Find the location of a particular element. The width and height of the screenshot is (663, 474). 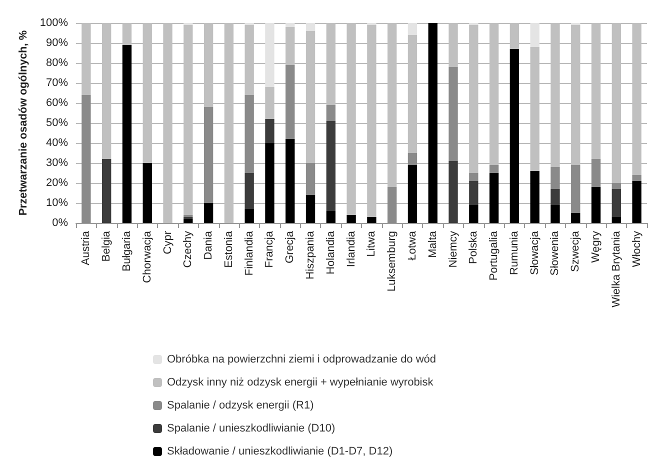

y-tick-label: 20% is located at coordinates (57, 183).